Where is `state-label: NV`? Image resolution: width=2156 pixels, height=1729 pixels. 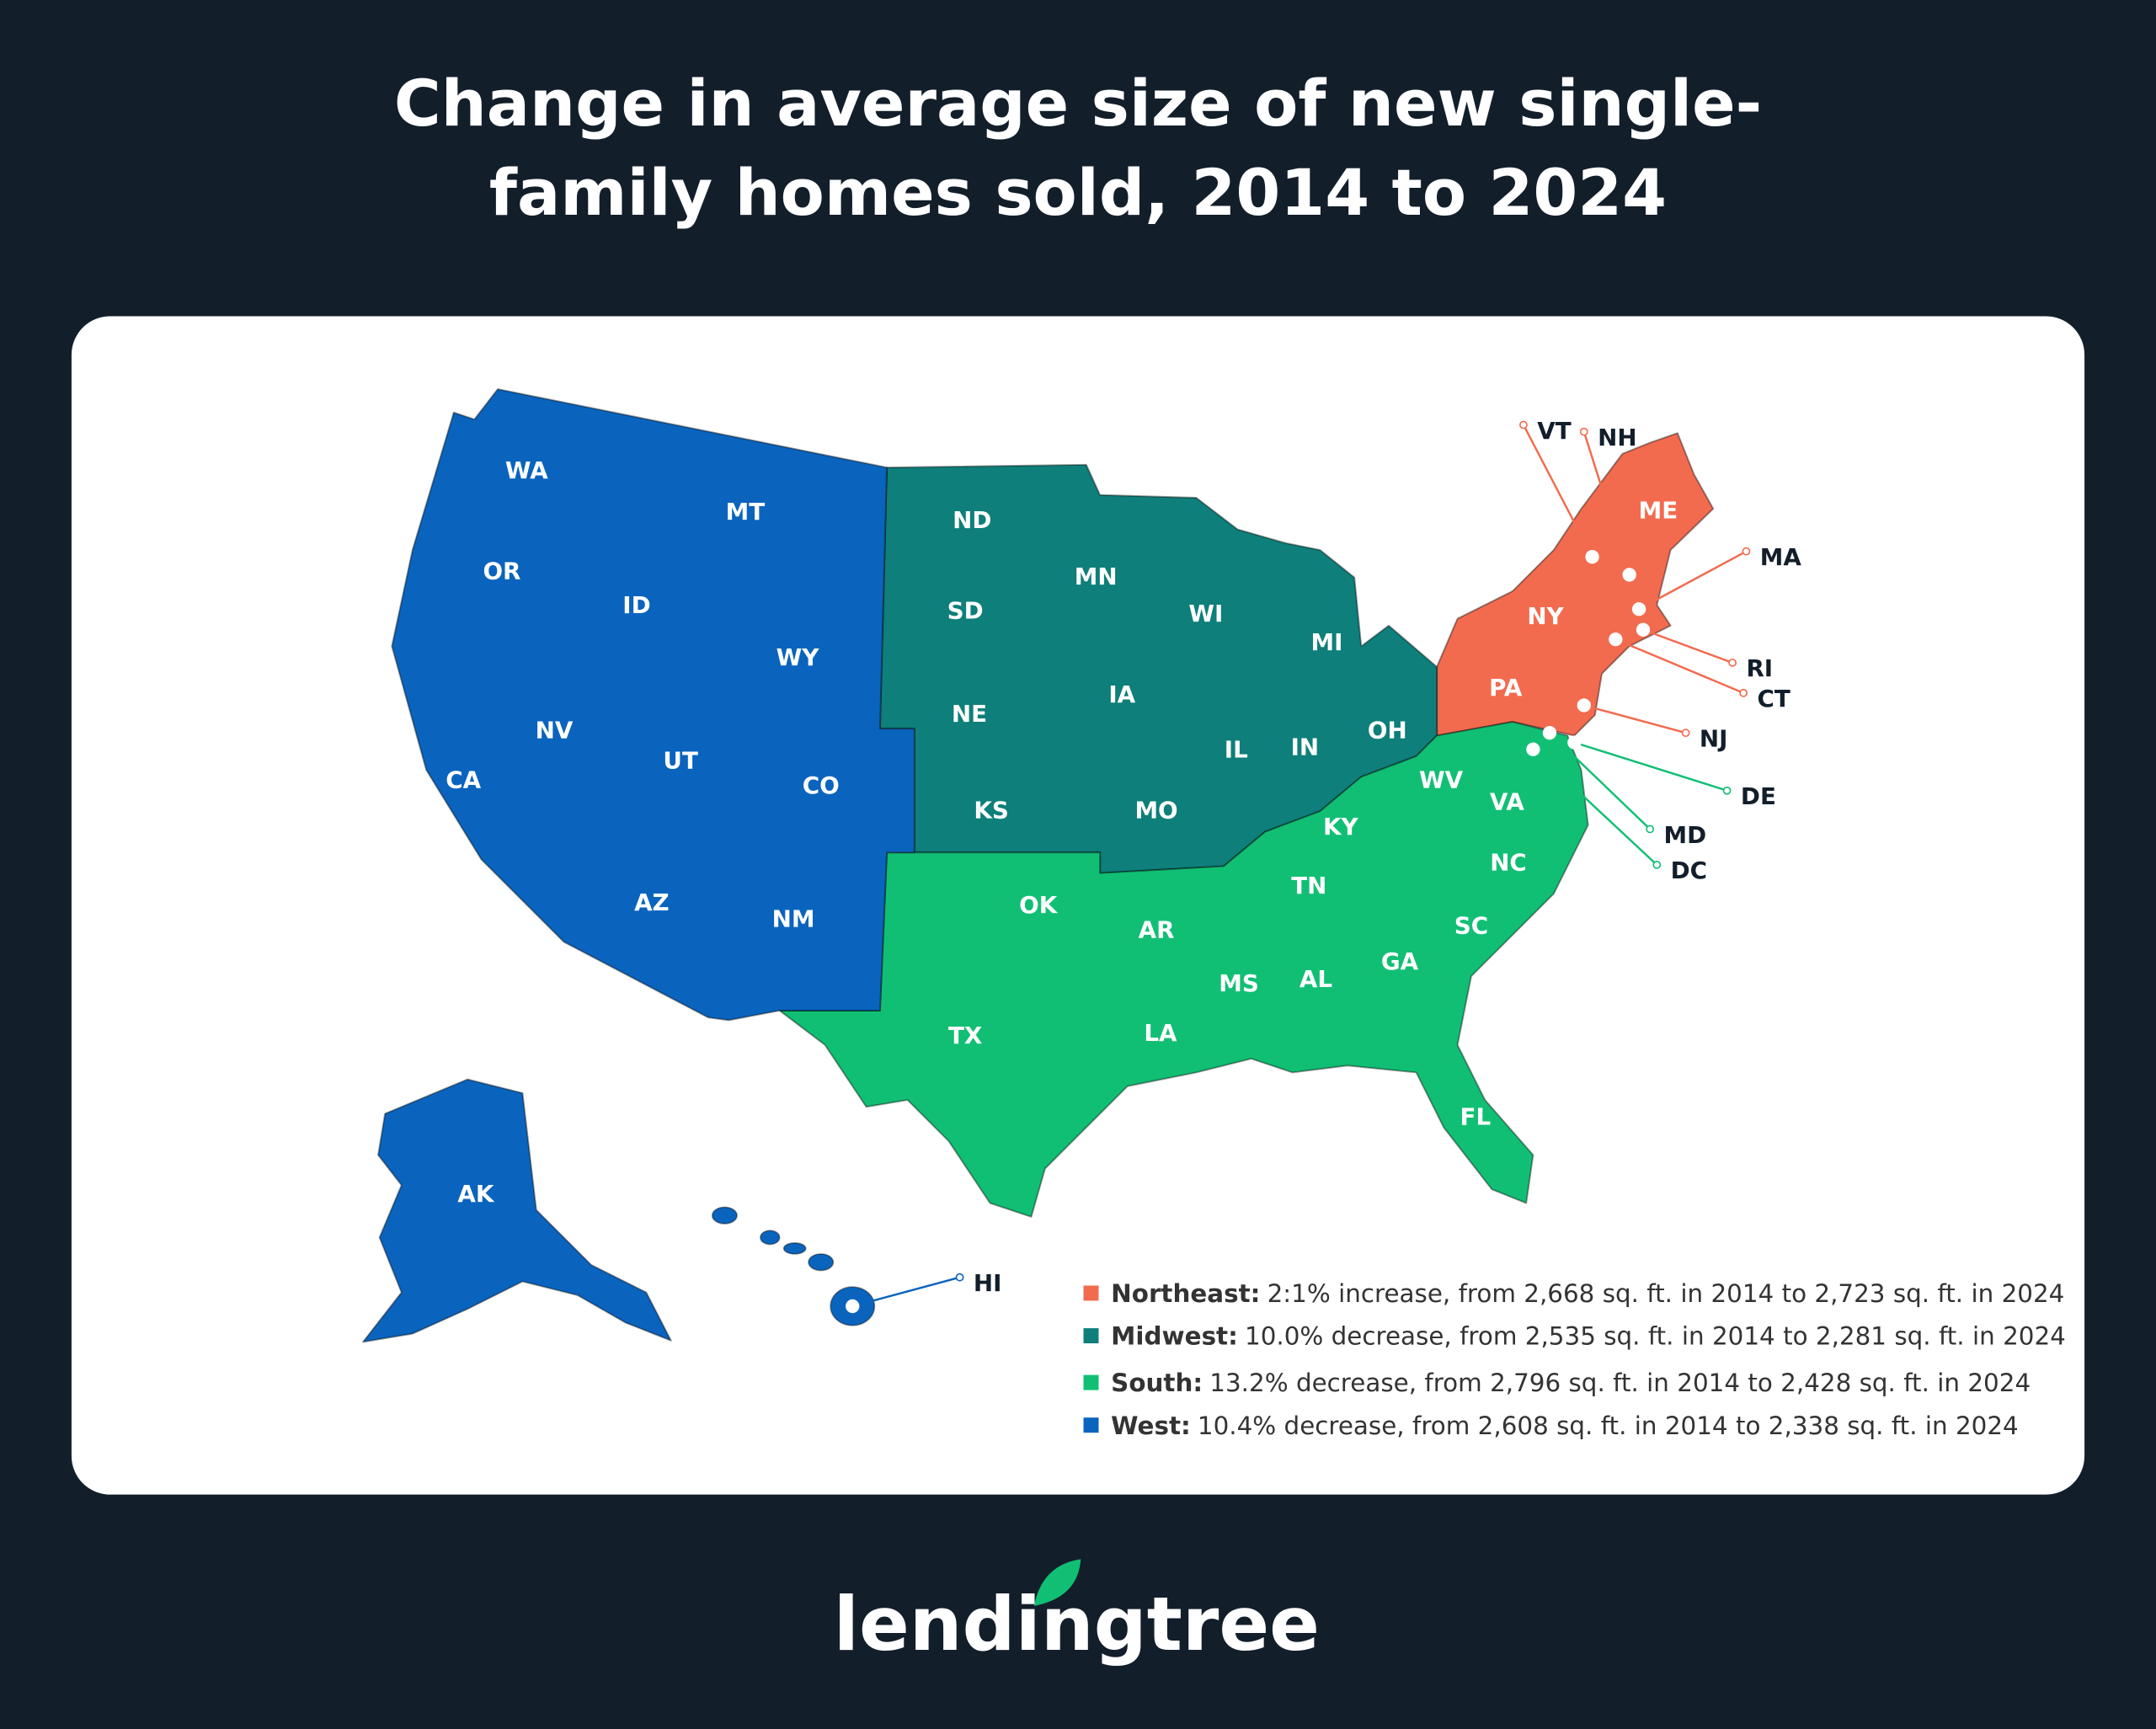
state-label: NV is located at coordinates (555, 730).